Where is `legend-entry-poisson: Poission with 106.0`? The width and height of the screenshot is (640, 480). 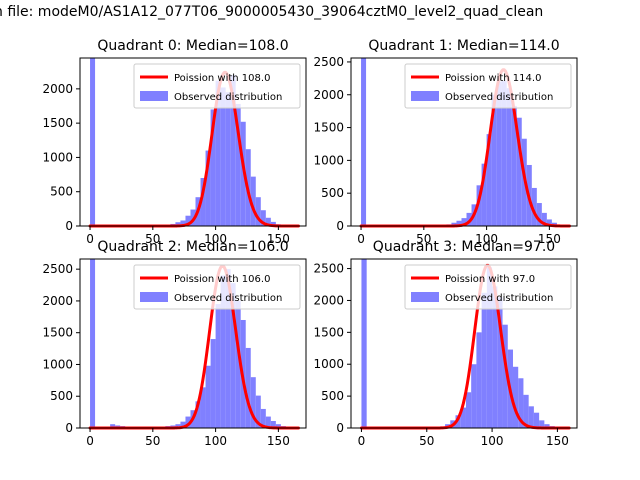
legend-entry-poisson: Poission with 106.0 is located at coordinates (222, 279).